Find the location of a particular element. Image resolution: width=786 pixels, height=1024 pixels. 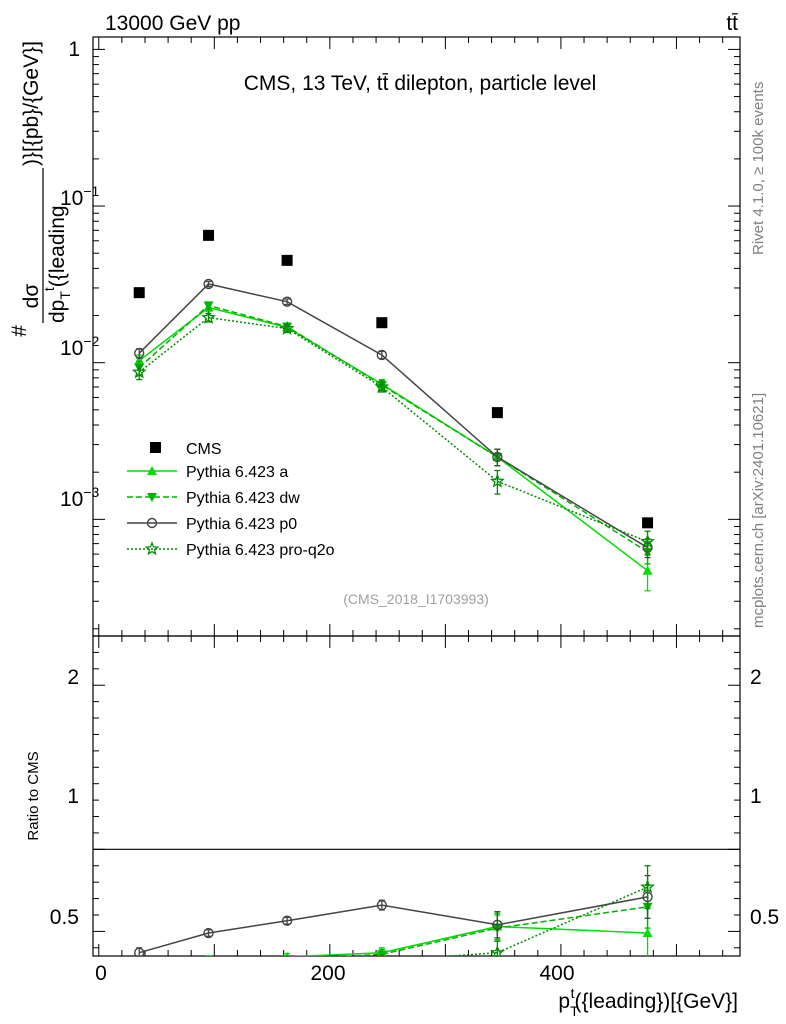

legend-marker-cms is located at coordinates (155, 447).